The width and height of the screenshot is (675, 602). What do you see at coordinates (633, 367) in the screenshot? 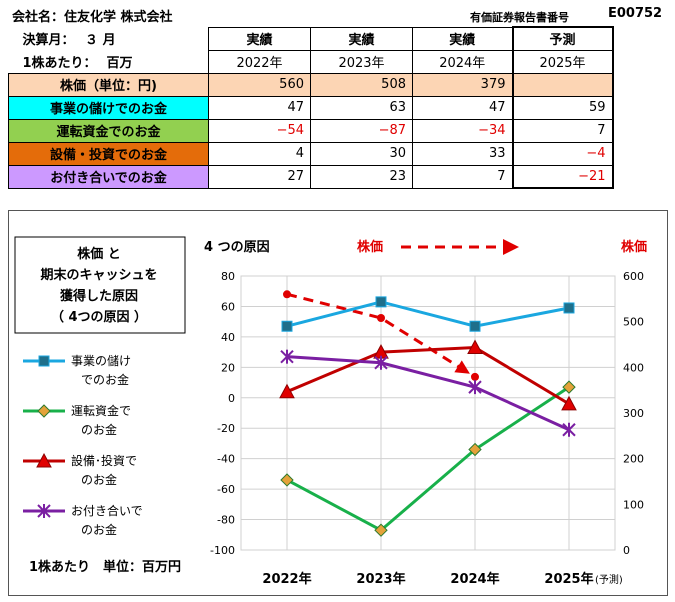
I see `right-axis-tick-label: 400` at bounding box center [633, 367].